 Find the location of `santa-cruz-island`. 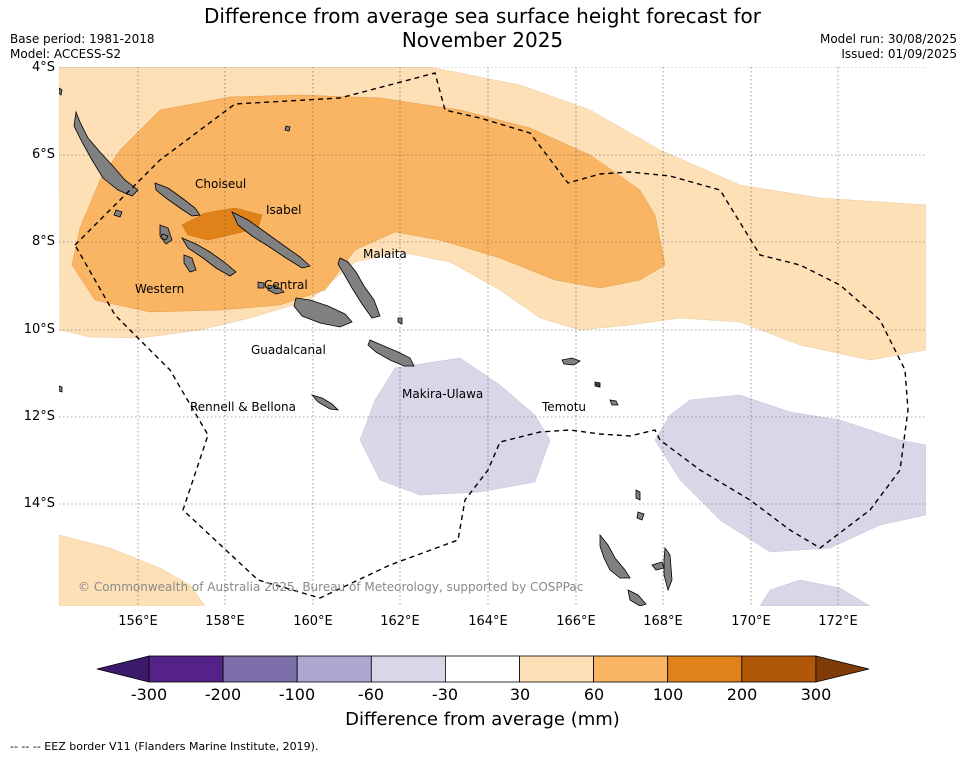

santa-cruz-island is located at coordinates (571, 361).